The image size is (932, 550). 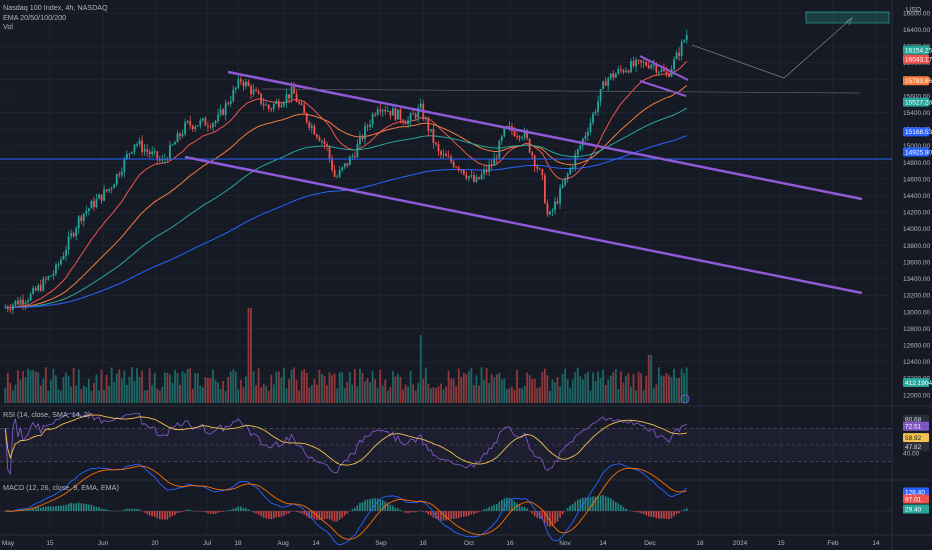 I want to click on wedge-upper-line, so click(x=664, y=68).